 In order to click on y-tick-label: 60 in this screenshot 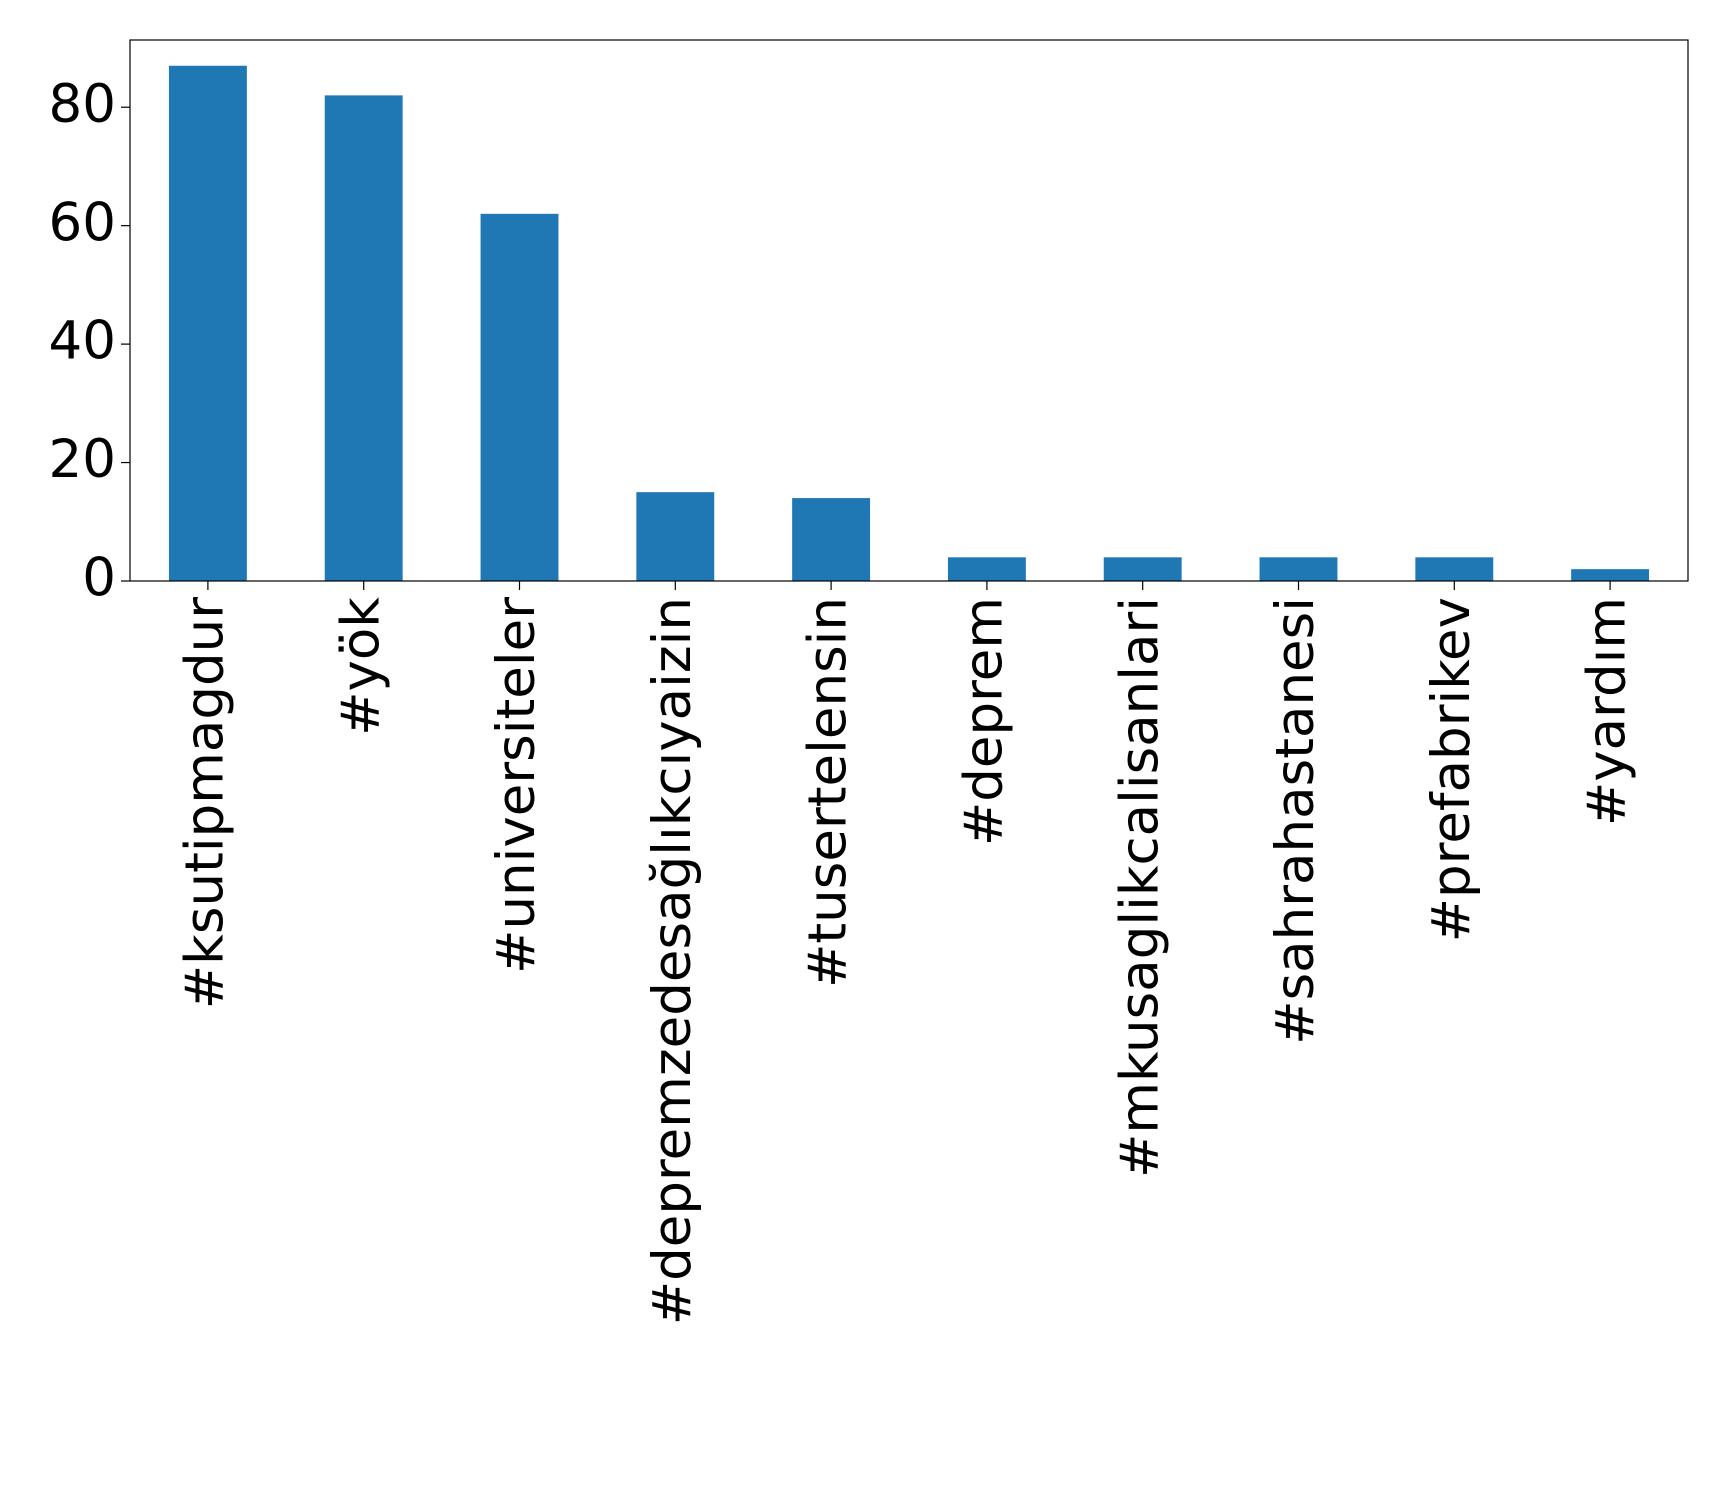, I will do `click(82, 222)`.